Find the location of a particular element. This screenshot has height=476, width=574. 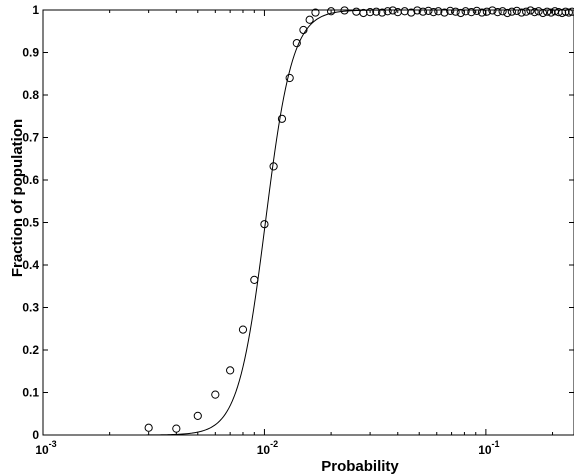

x-axis-title: Probability is located at coordinates (360, 466).